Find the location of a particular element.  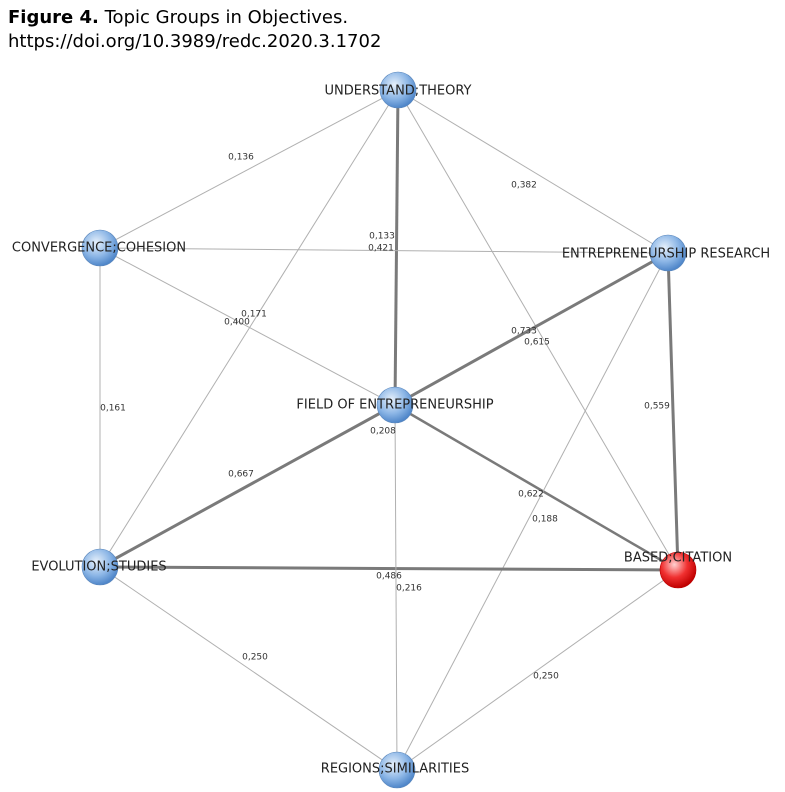

node-label: FIELD OF ENTREPRENEURSHIP is located at coordinates (394, 405).